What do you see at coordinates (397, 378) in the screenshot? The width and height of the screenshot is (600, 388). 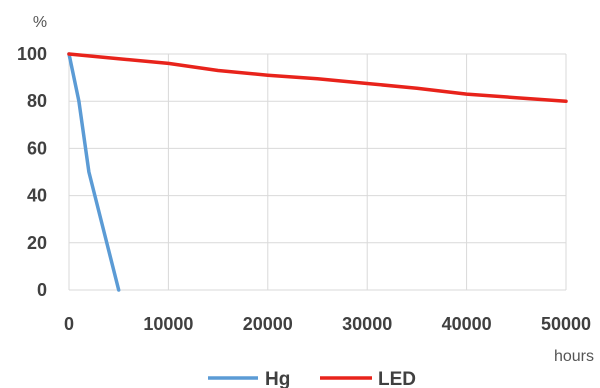 I see `legend-label: LED` at bounding box center [397, 378].